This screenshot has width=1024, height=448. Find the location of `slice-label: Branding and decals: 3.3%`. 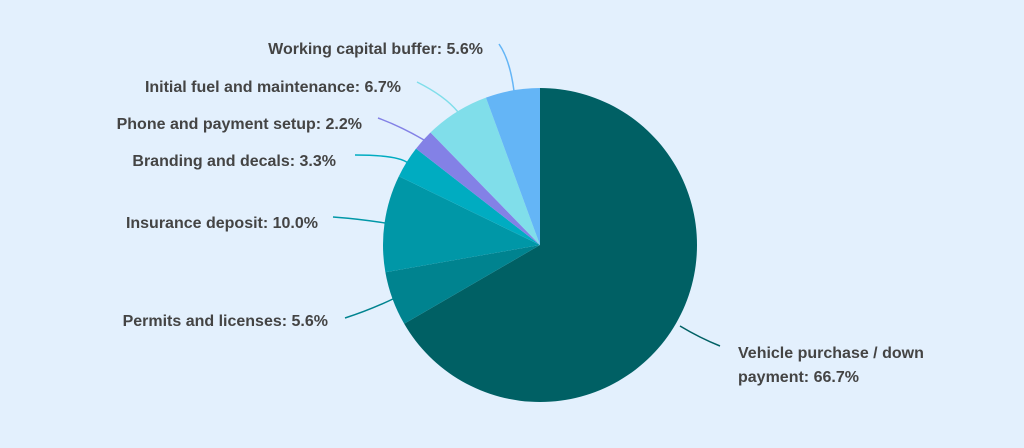

slice-label: Branding and decals: 3.3% is located at coordinates (234, 161).